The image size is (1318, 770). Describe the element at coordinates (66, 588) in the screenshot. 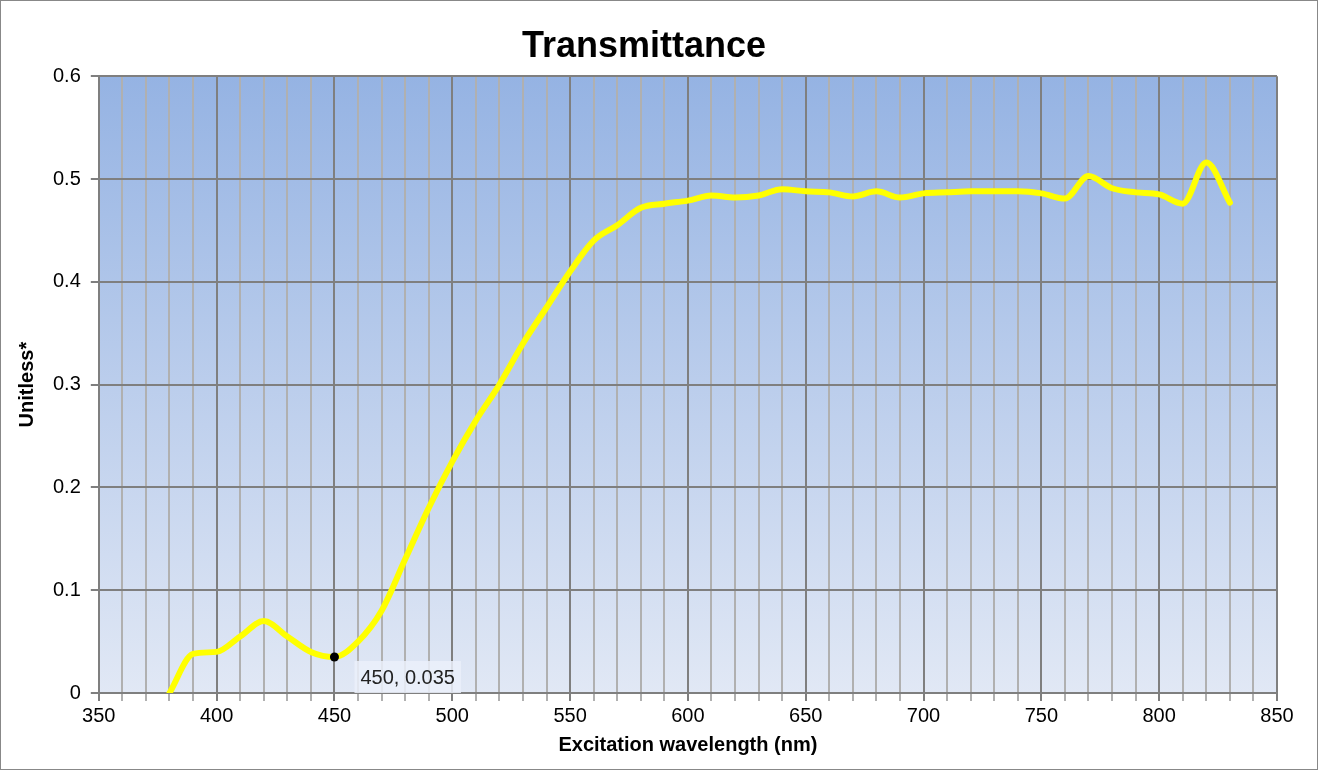

I see `y-tick-label: 0.1` at that location.